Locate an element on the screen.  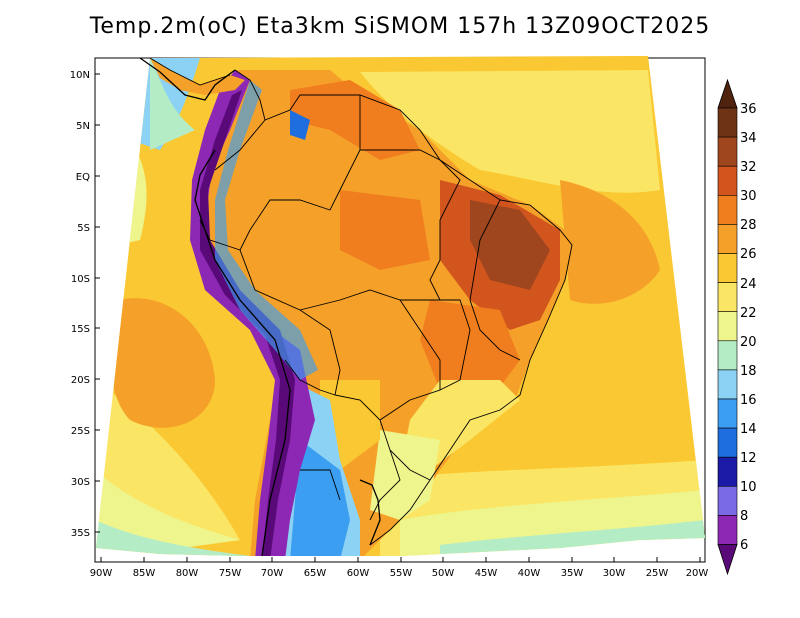
lon-label: 60W is located at coordinates (358, 573).